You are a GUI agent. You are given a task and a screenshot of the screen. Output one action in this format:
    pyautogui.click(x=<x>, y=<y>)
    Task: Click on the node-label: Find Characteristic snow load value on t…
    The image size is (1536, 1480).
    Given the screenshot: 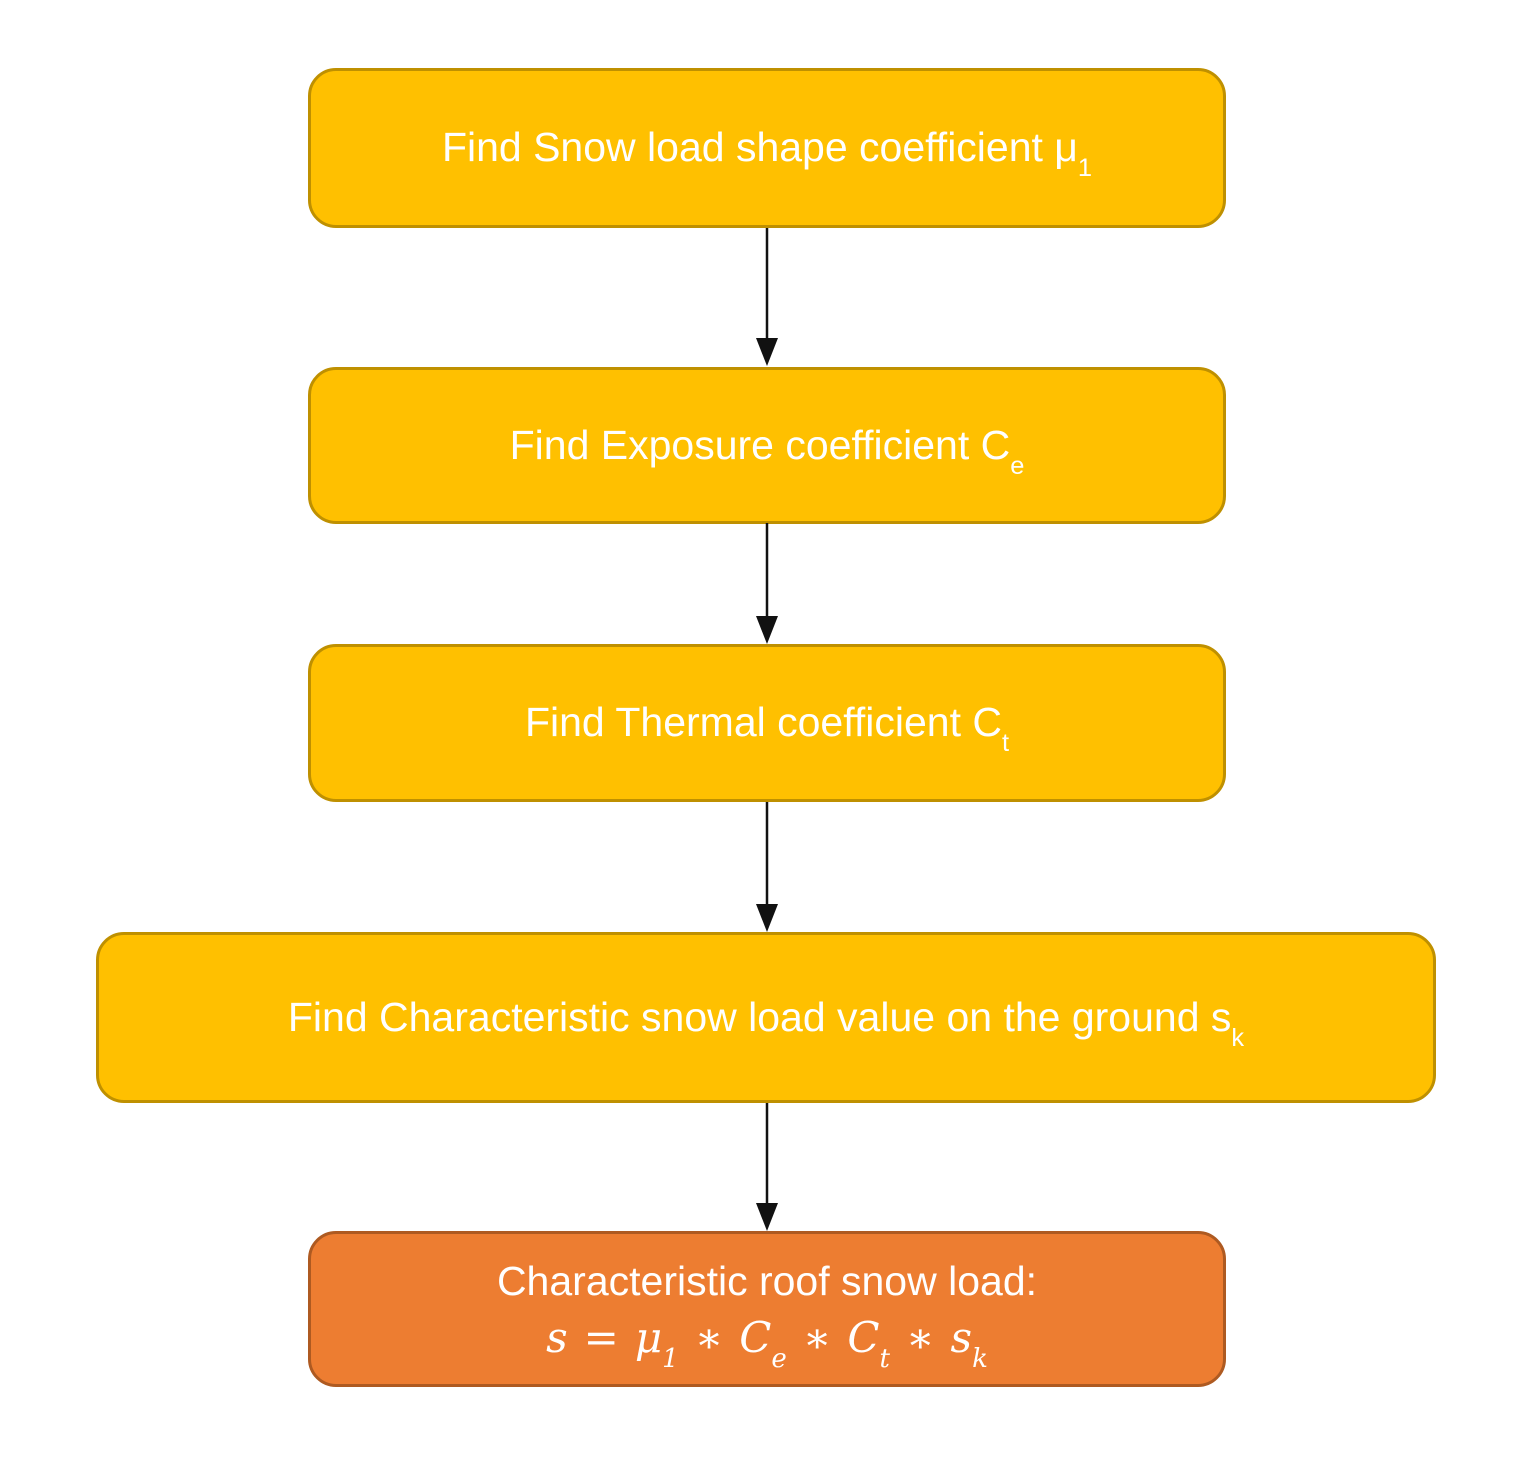 What is the action you would take?
    pyautogui.click(x=765, y=1021)
    